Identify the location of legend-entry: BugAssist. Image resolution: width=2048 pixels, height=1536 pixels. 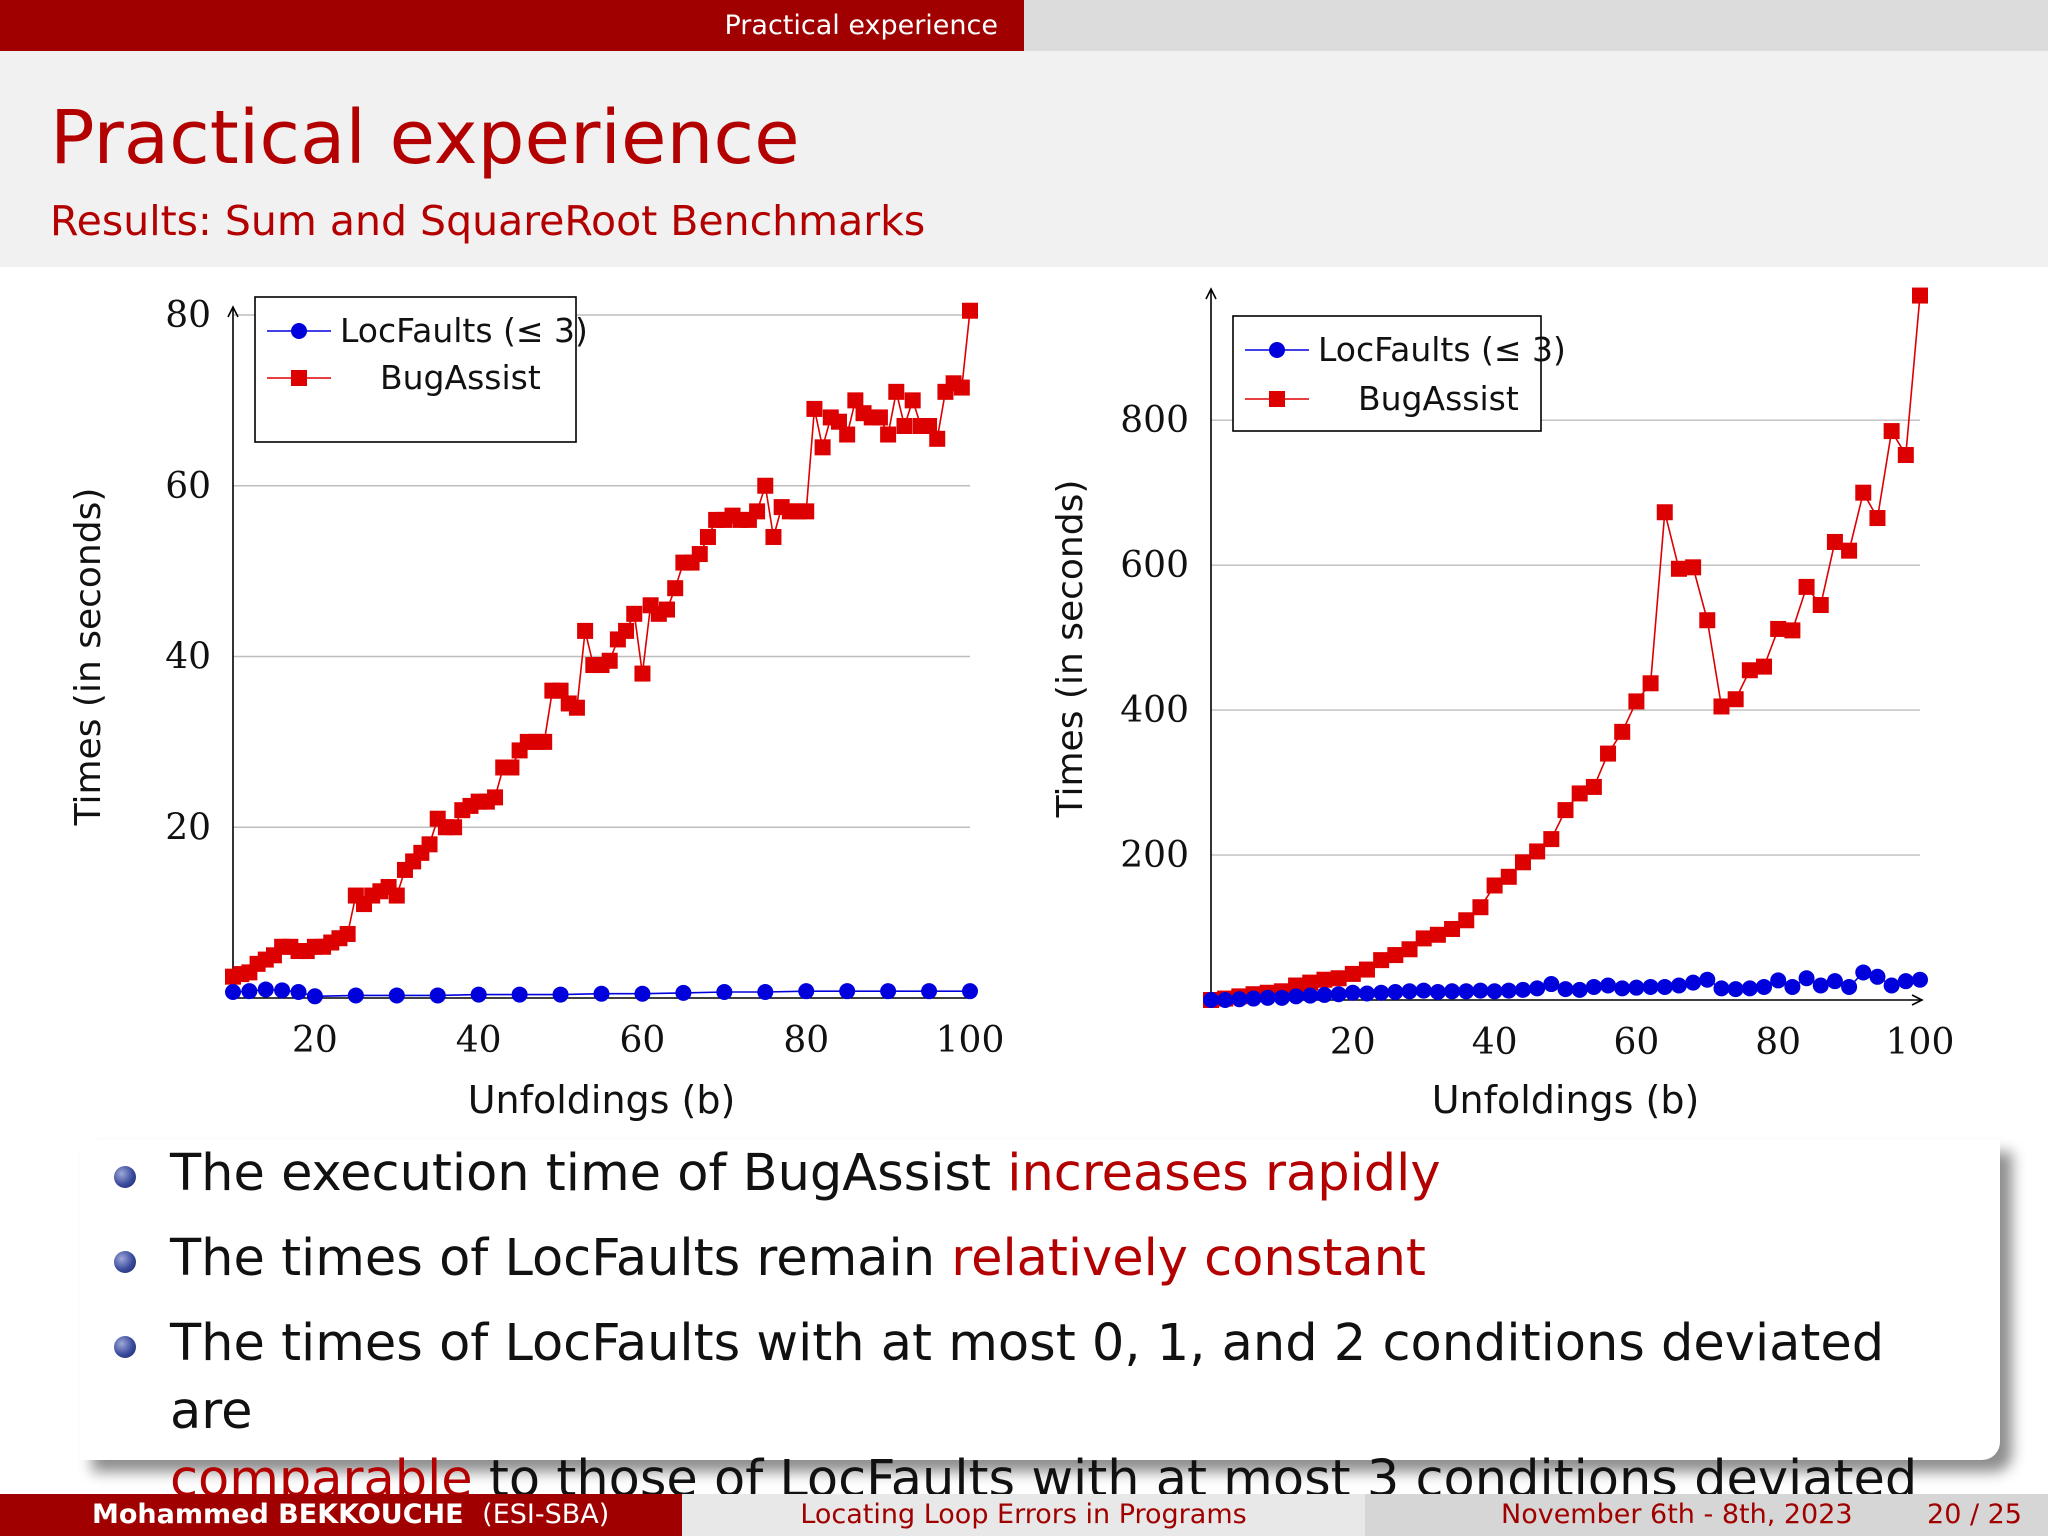
(1438, 398).